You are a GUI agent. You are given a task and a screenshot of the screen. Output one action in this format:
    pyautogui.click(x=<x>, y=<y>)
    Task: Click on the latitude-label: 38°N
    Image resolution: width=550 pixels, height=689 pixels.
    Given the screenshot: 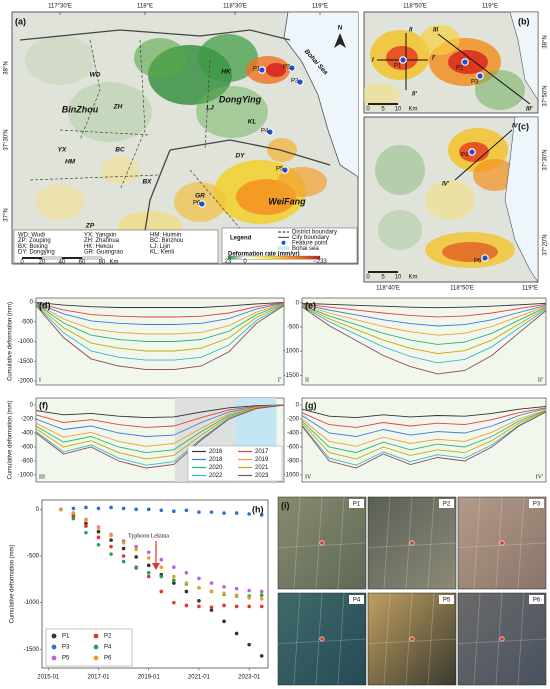 What is the action you would take?
    pyautogui.click(x=546, y=41)
    